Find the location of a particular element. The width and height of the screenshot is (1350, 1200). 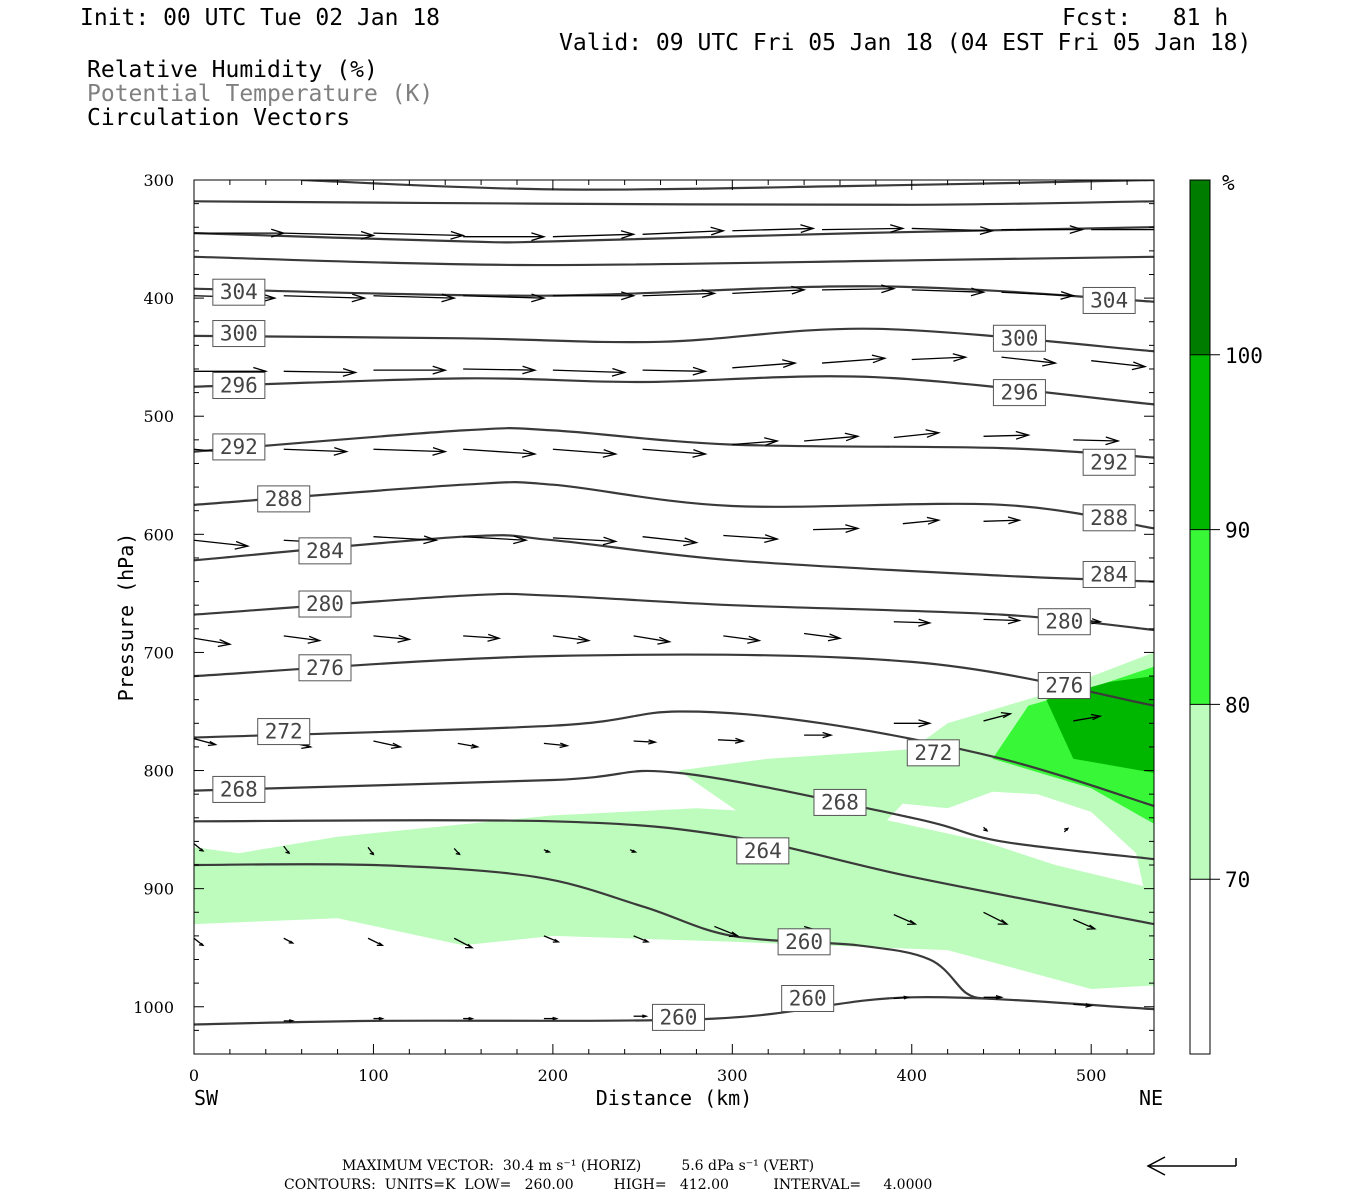

theta-label-288-8: 288 is located at coordinates (284, 499).